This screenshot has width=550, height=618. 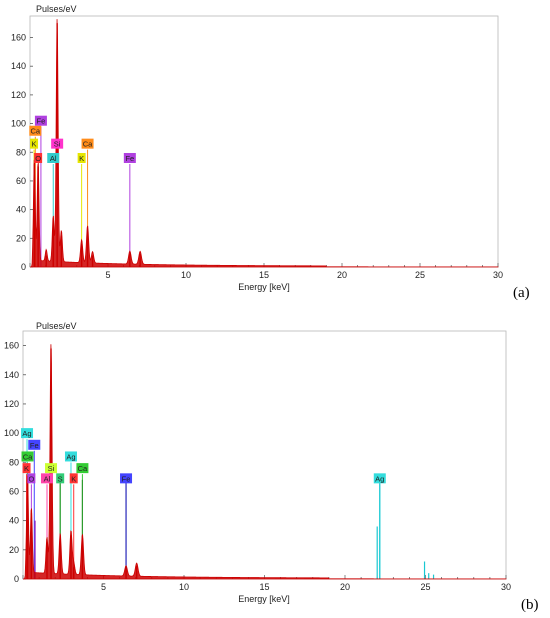 I want to click on panel-a-xtick-label: 5, so click(x=107, y=275).